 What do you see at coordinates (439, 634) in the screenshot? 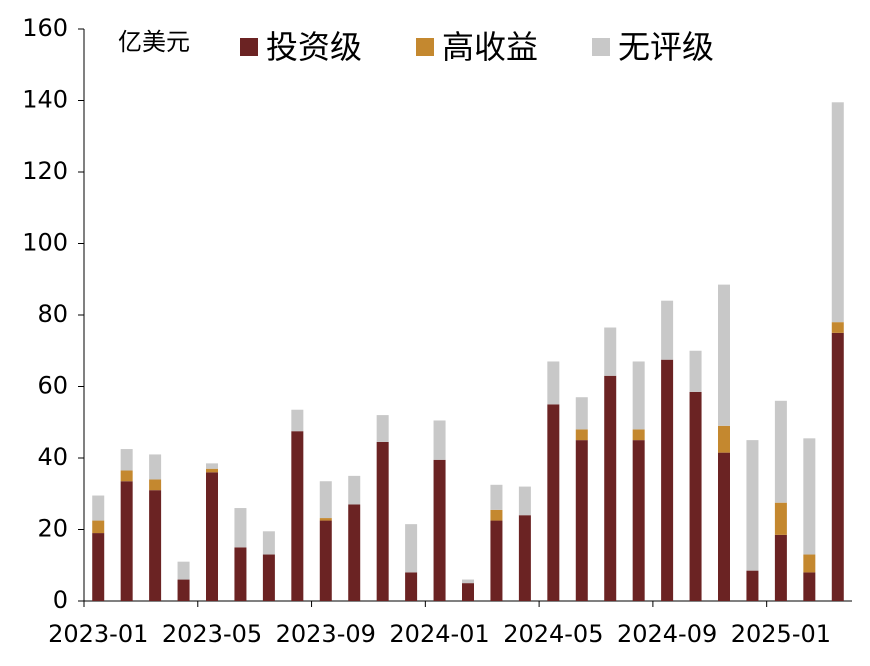
I see `x-tick-label: 2024-01` at bounding box center [439, 634].